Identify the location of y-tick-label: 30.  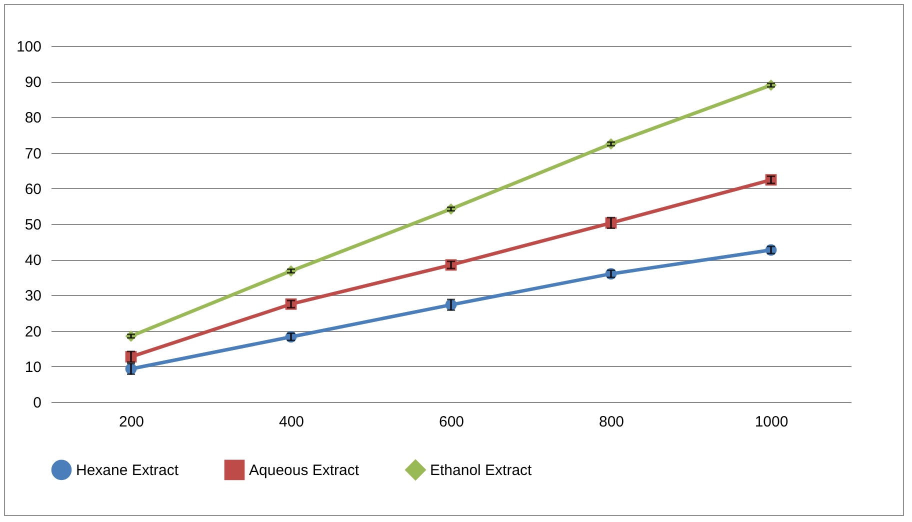
(33, 296).